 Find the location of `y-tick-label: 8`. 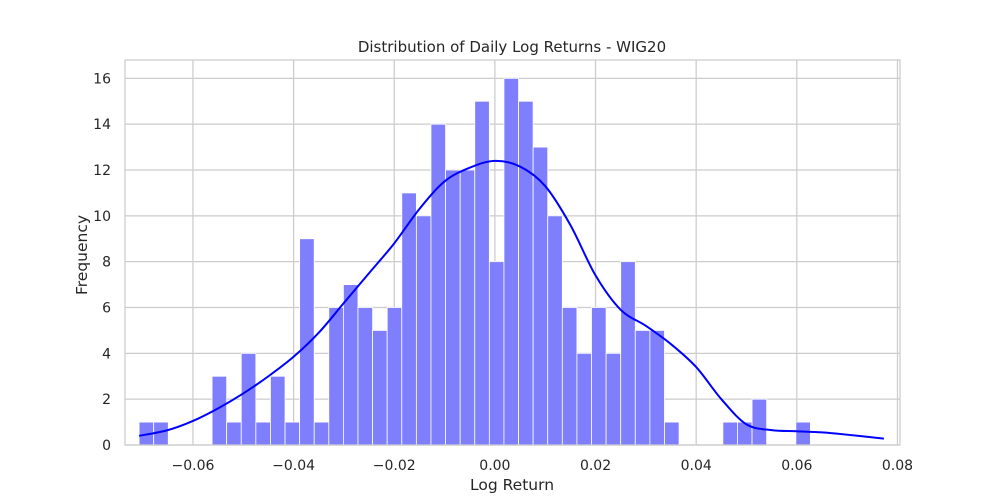

y-tick-label: 8 is located at coordinates (106, 263).